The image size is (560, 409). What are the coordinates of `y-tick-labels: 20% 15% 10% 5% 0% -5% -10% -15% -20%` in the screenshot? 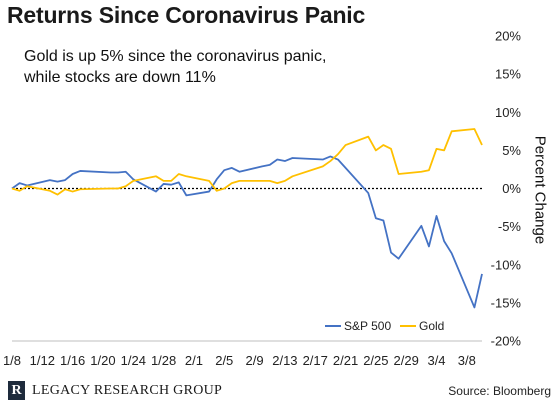 It's located at (506, 189).